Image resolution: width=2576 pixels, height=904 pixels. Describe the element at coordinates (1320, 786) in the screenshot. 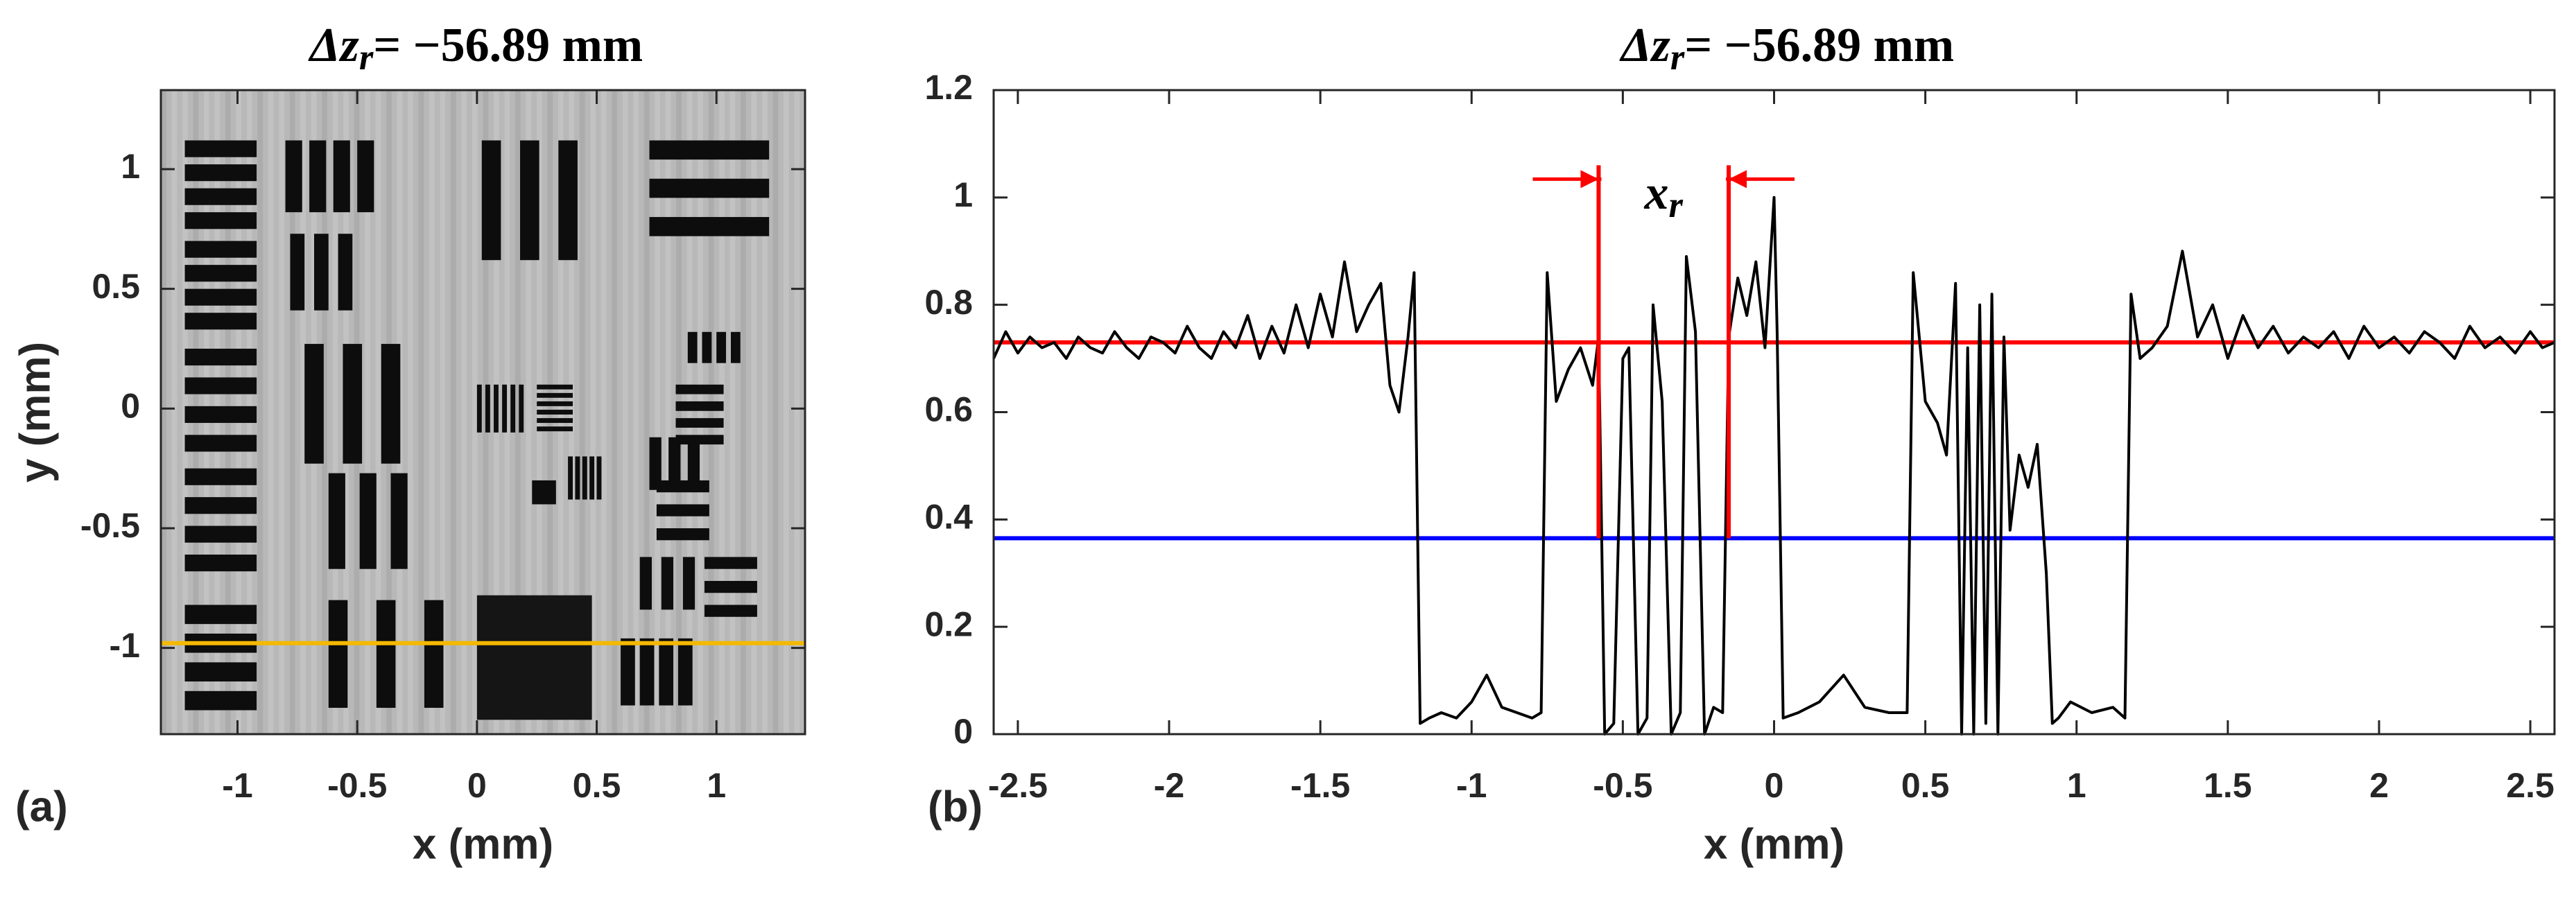

I see `x-tick-label: -1.5` at that location.